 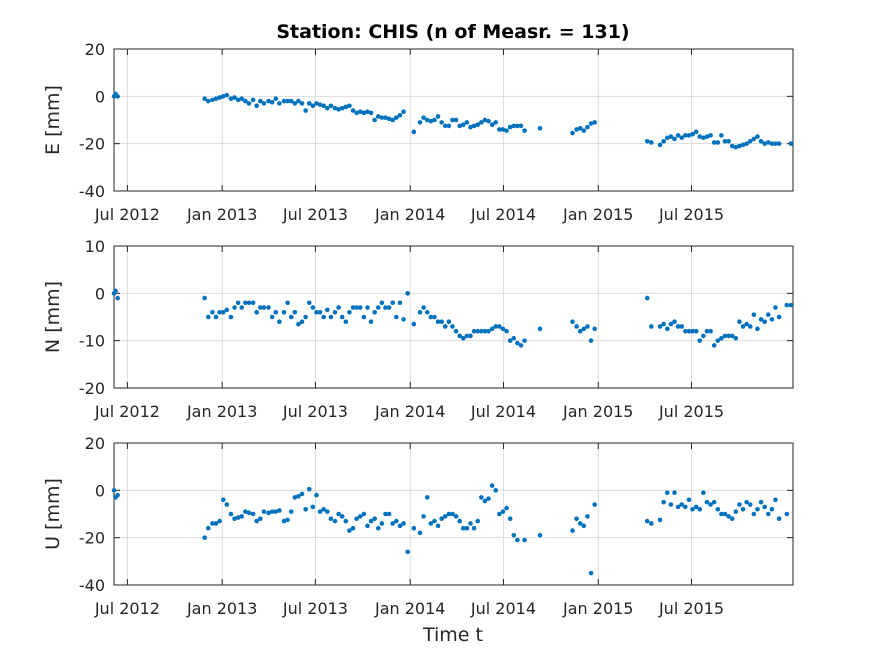 What do you see at coordinates (221, 411) in the screenshot?
I see `x-tick-label: Jan 2013` at bounding box center [221, 411].